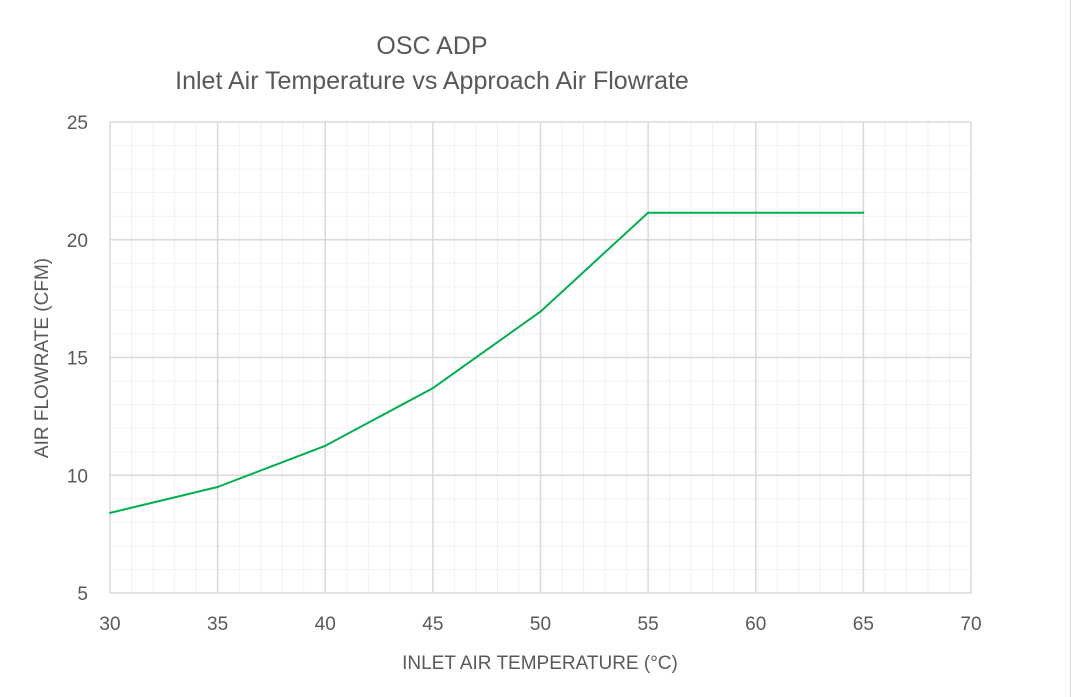  What do you see at coordinates (77, 241) in the screenshot?
I see `y-tick-label: 20` at bounding box center [77, 241].